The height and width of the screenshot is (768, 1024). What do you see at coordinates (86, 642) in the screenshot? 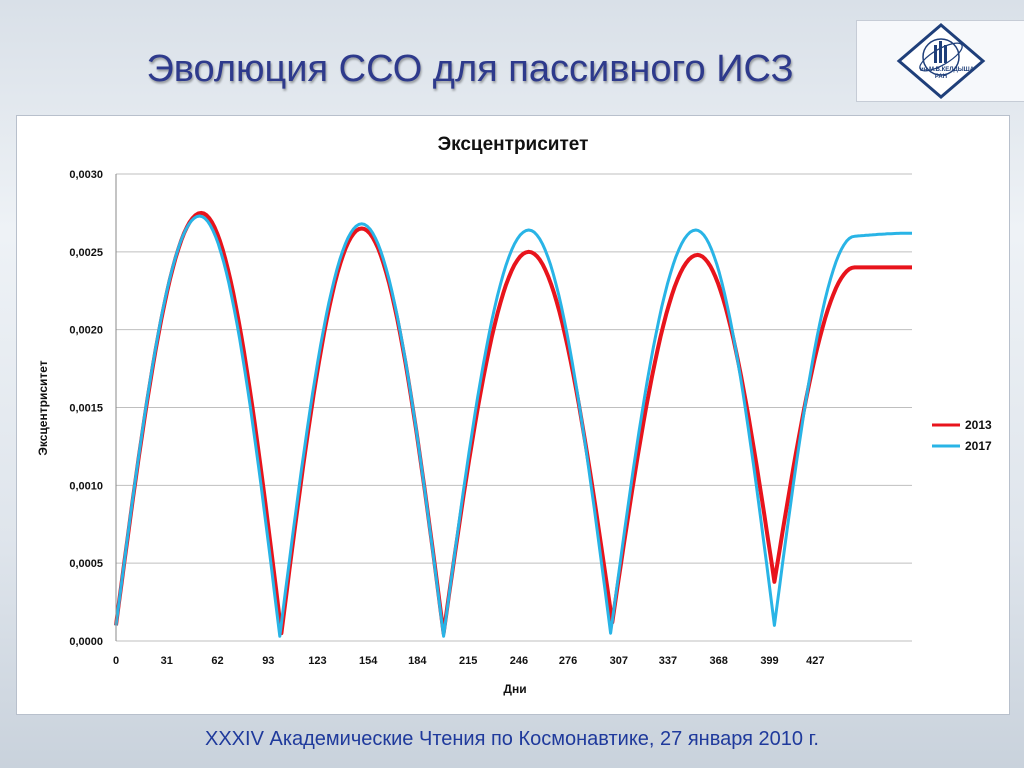
I see `y-tick-label: 0,0000` at bounding box center [86, 642].